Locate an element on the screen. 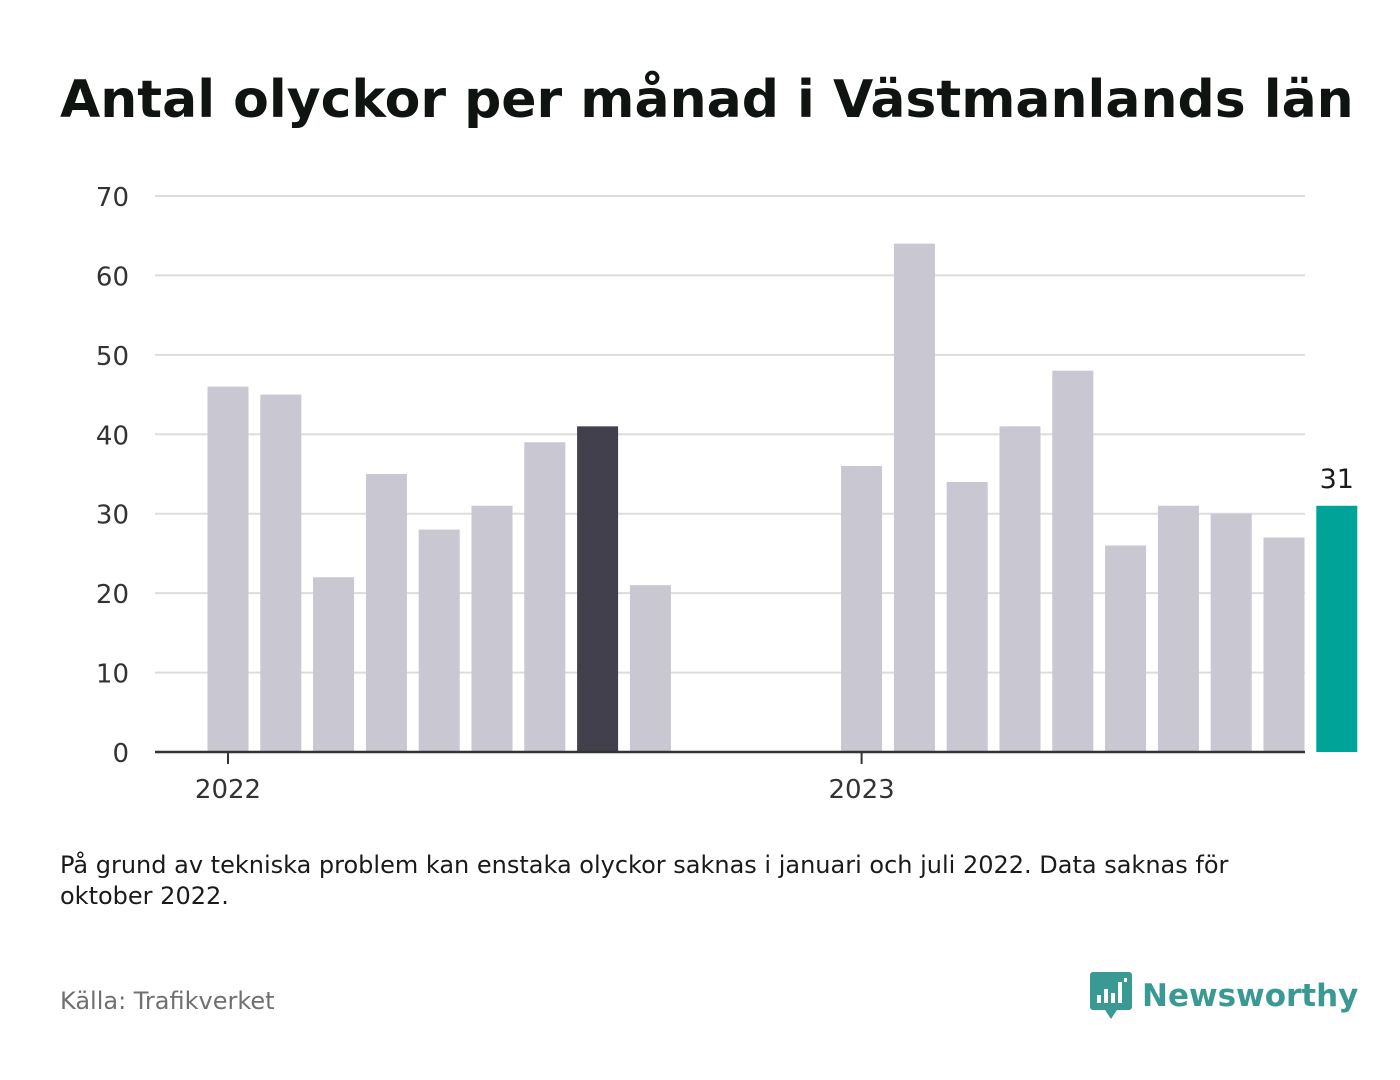 The height and width of the screenshot is (1080, 1400). y-tick-label: 40 is located at coordinates (112, 436).